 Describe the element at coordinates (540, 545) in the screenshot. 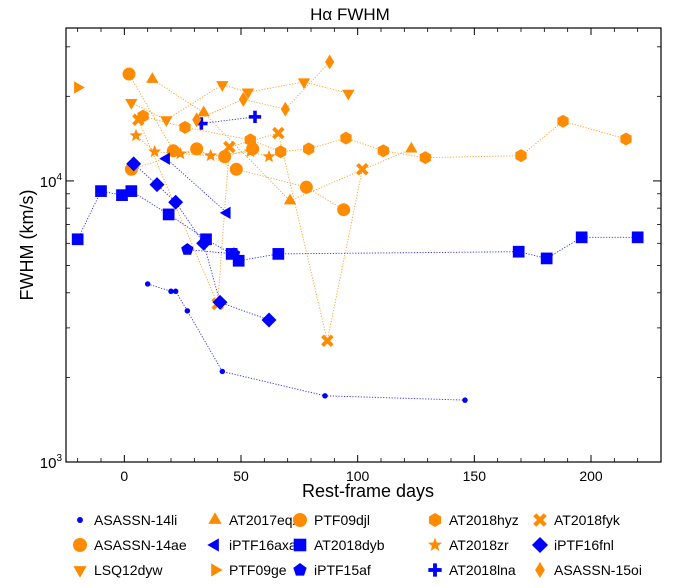

I see `legend-marker-iptf16fnl` at that location.